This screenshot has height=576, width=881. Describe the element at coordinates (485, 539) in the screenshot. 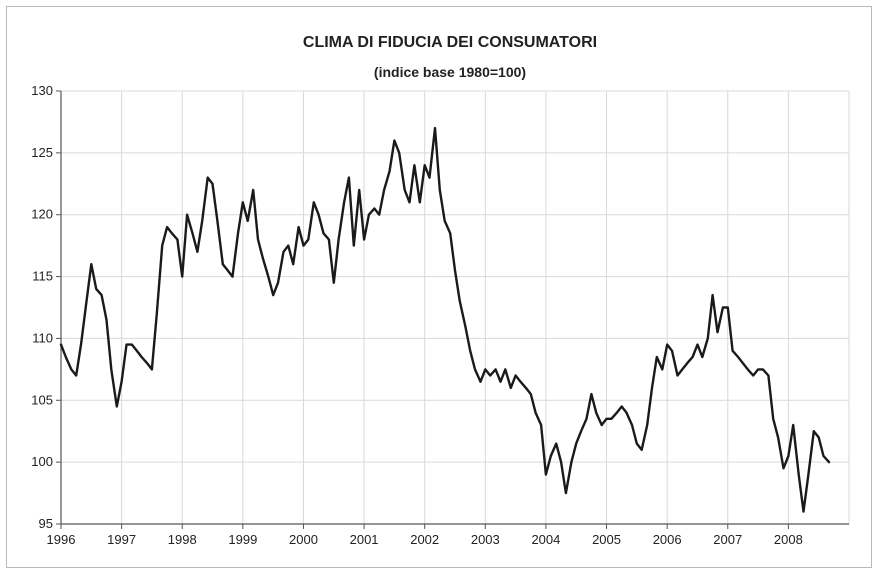

I see `x-tick-label: 2003` at that location.